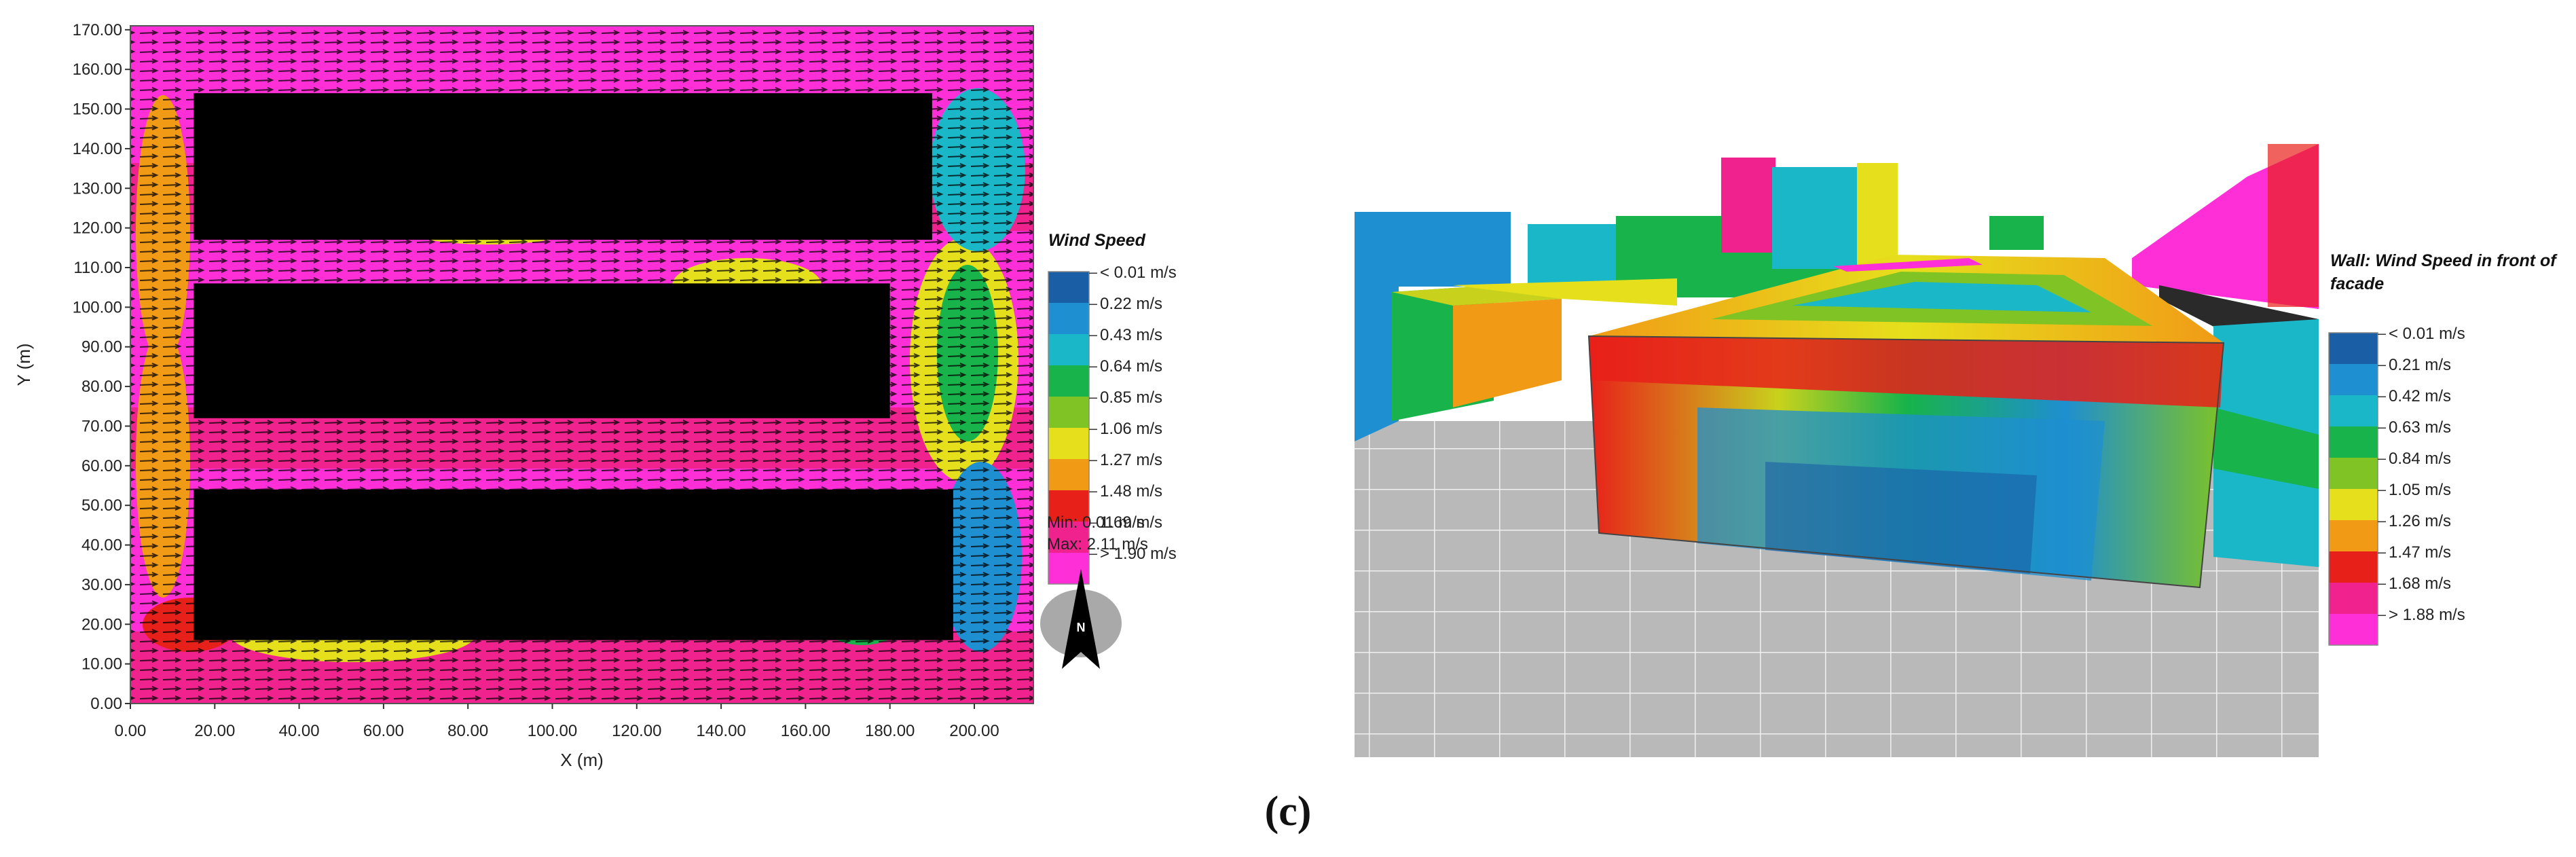 This screenshot has height=857, width=2576. Describe the element at coordinates (2420, 365) in the screenshot. I see `legend-label: 0.21 m/s` at that location.